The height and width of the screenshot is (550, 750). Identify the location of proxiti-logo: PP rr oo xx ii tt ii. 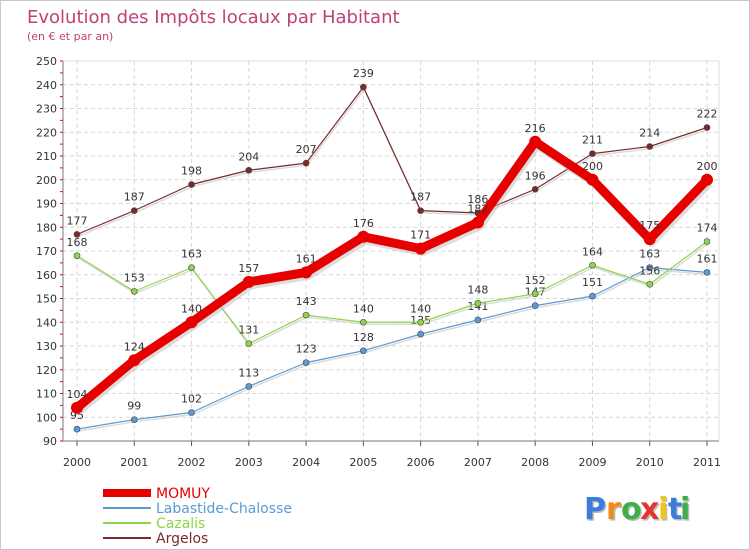
(638, 510).